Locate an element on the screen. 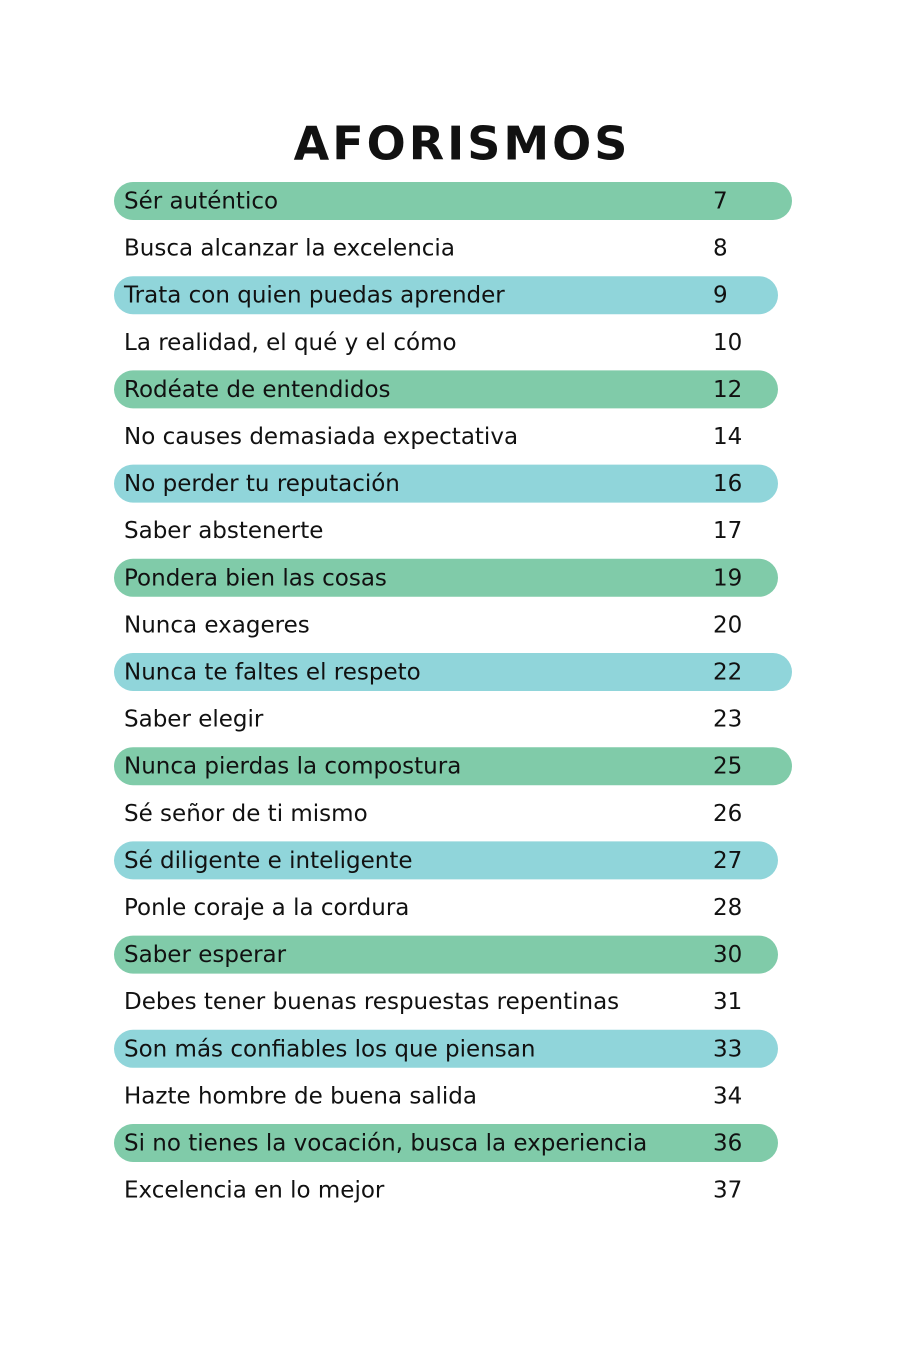  entry-title: Nunca pierdas la compostura is located at coordinates (292, 767).